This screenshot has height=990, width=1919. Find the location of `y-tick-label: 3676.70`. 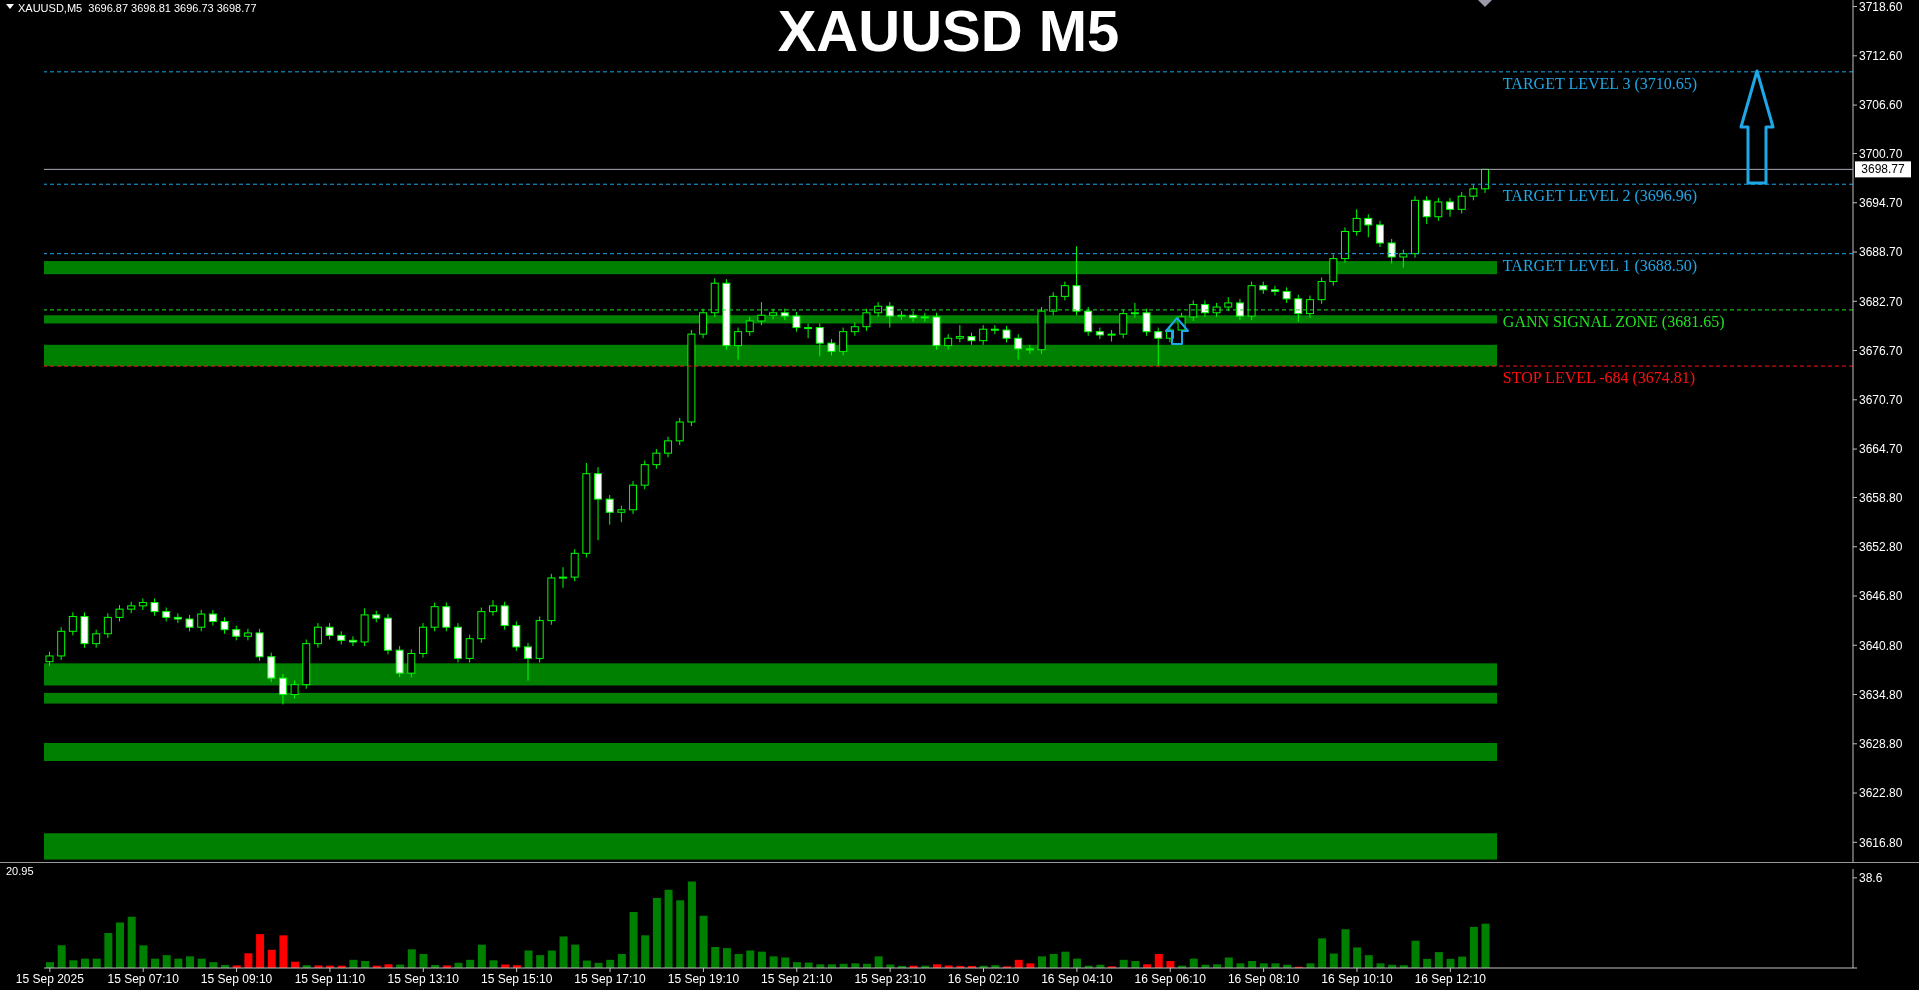

y-tick-label: 3676.70 is located at coordinates (1881, 350).